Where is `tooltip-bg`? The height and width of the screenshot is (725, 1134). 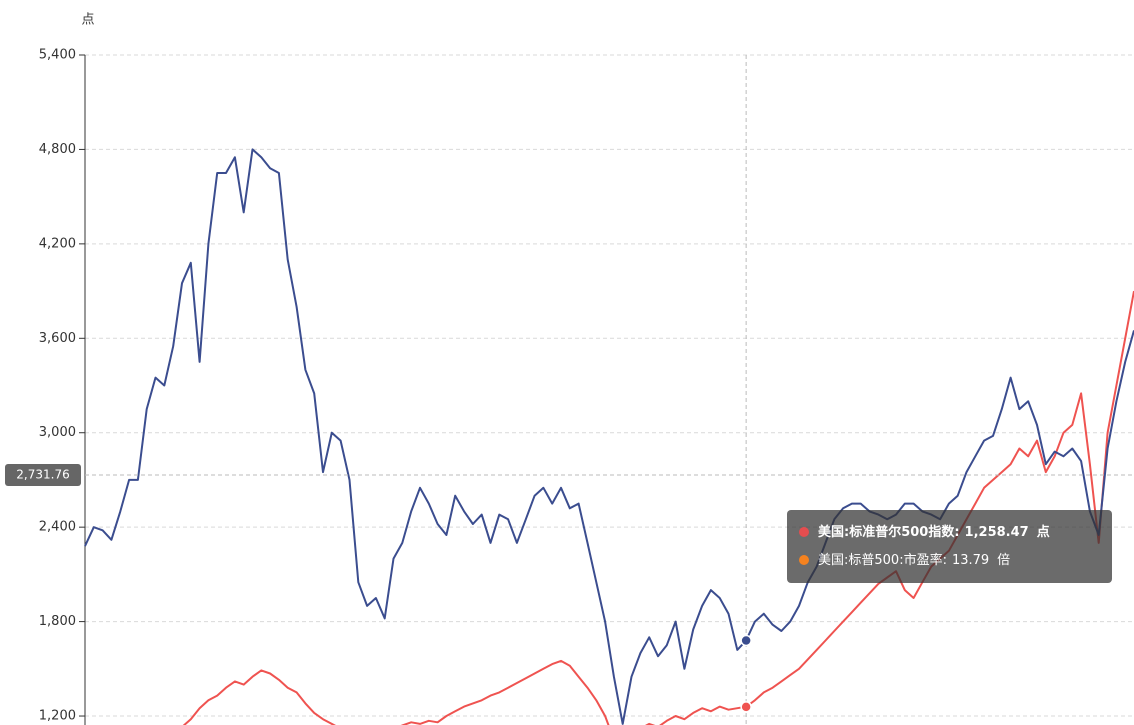
tooltip-bg is located at coordinates (949, 546).